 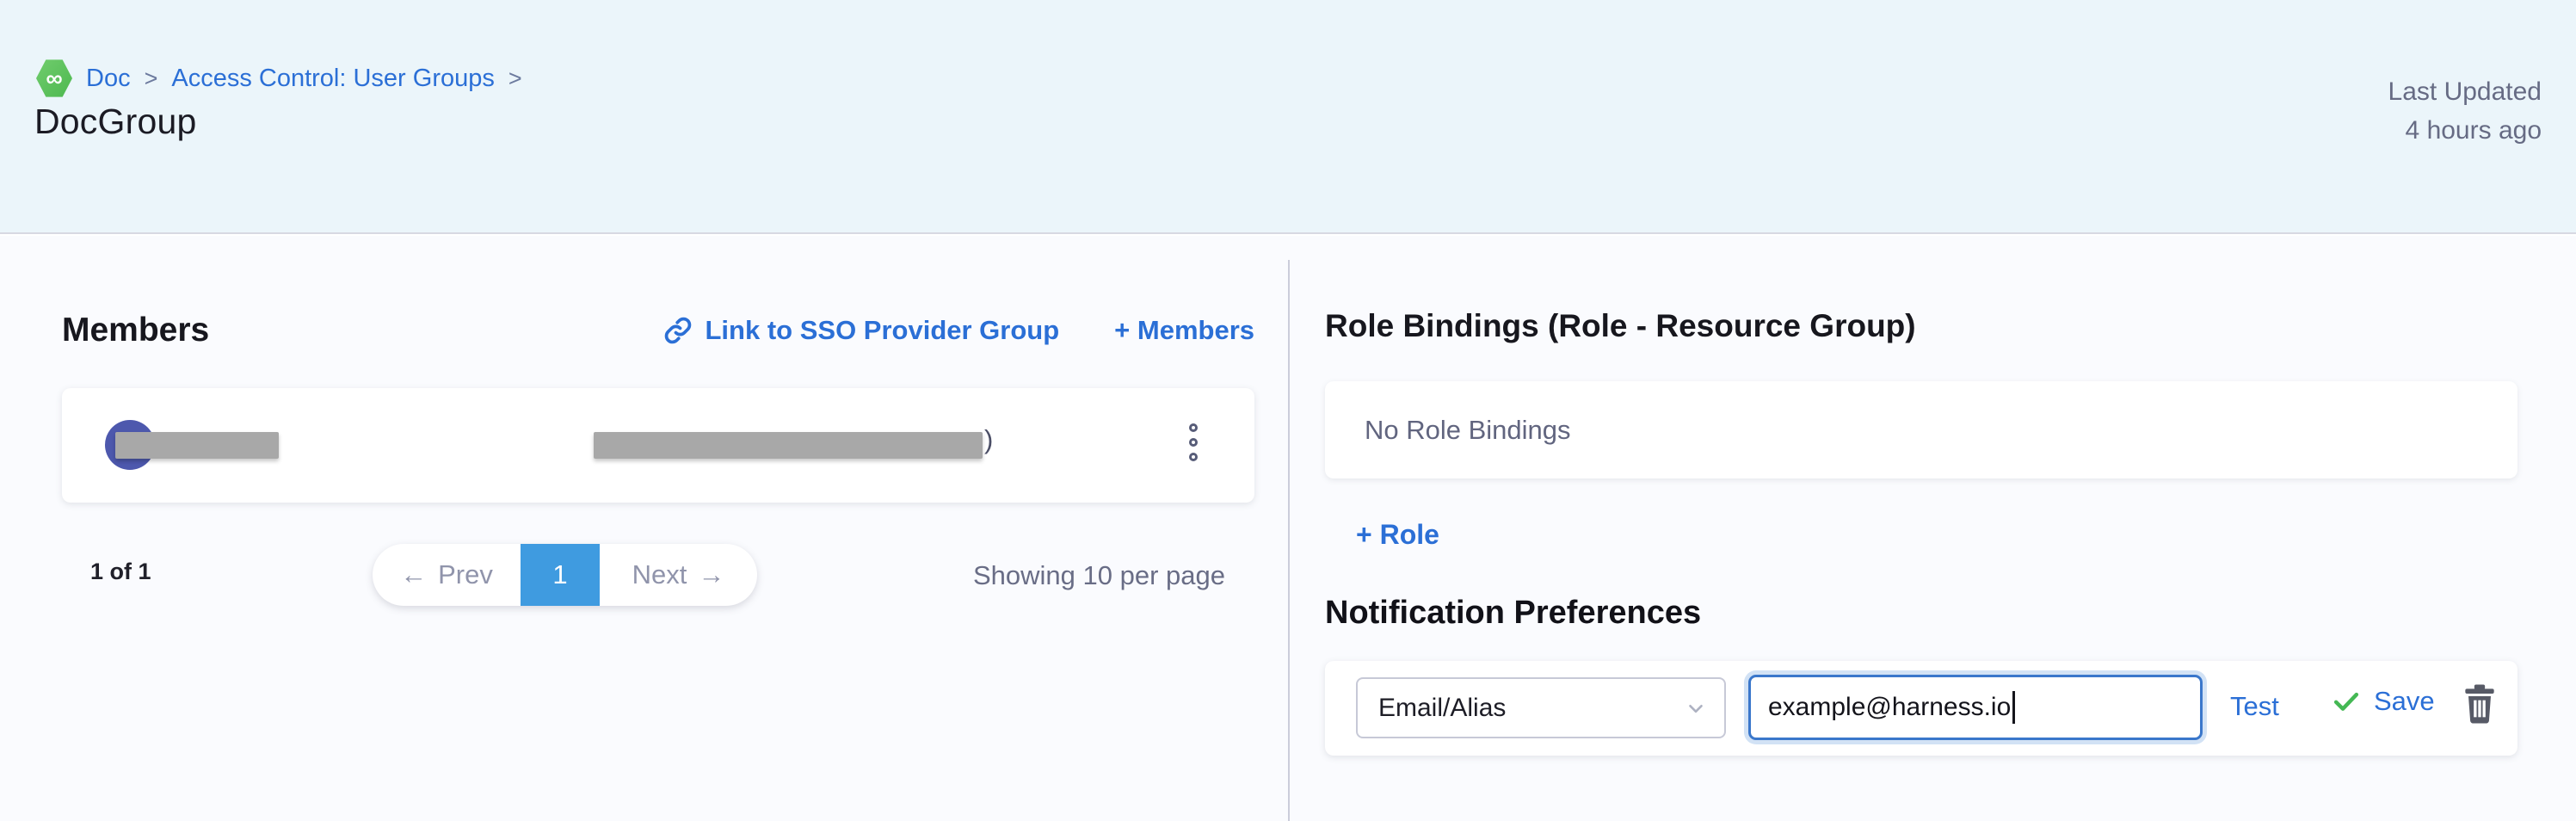 What do you see at coordinates (120, 571) in the screenshot?
I see `pagination-count: 1 of 1` at bounding box center [120, 571].